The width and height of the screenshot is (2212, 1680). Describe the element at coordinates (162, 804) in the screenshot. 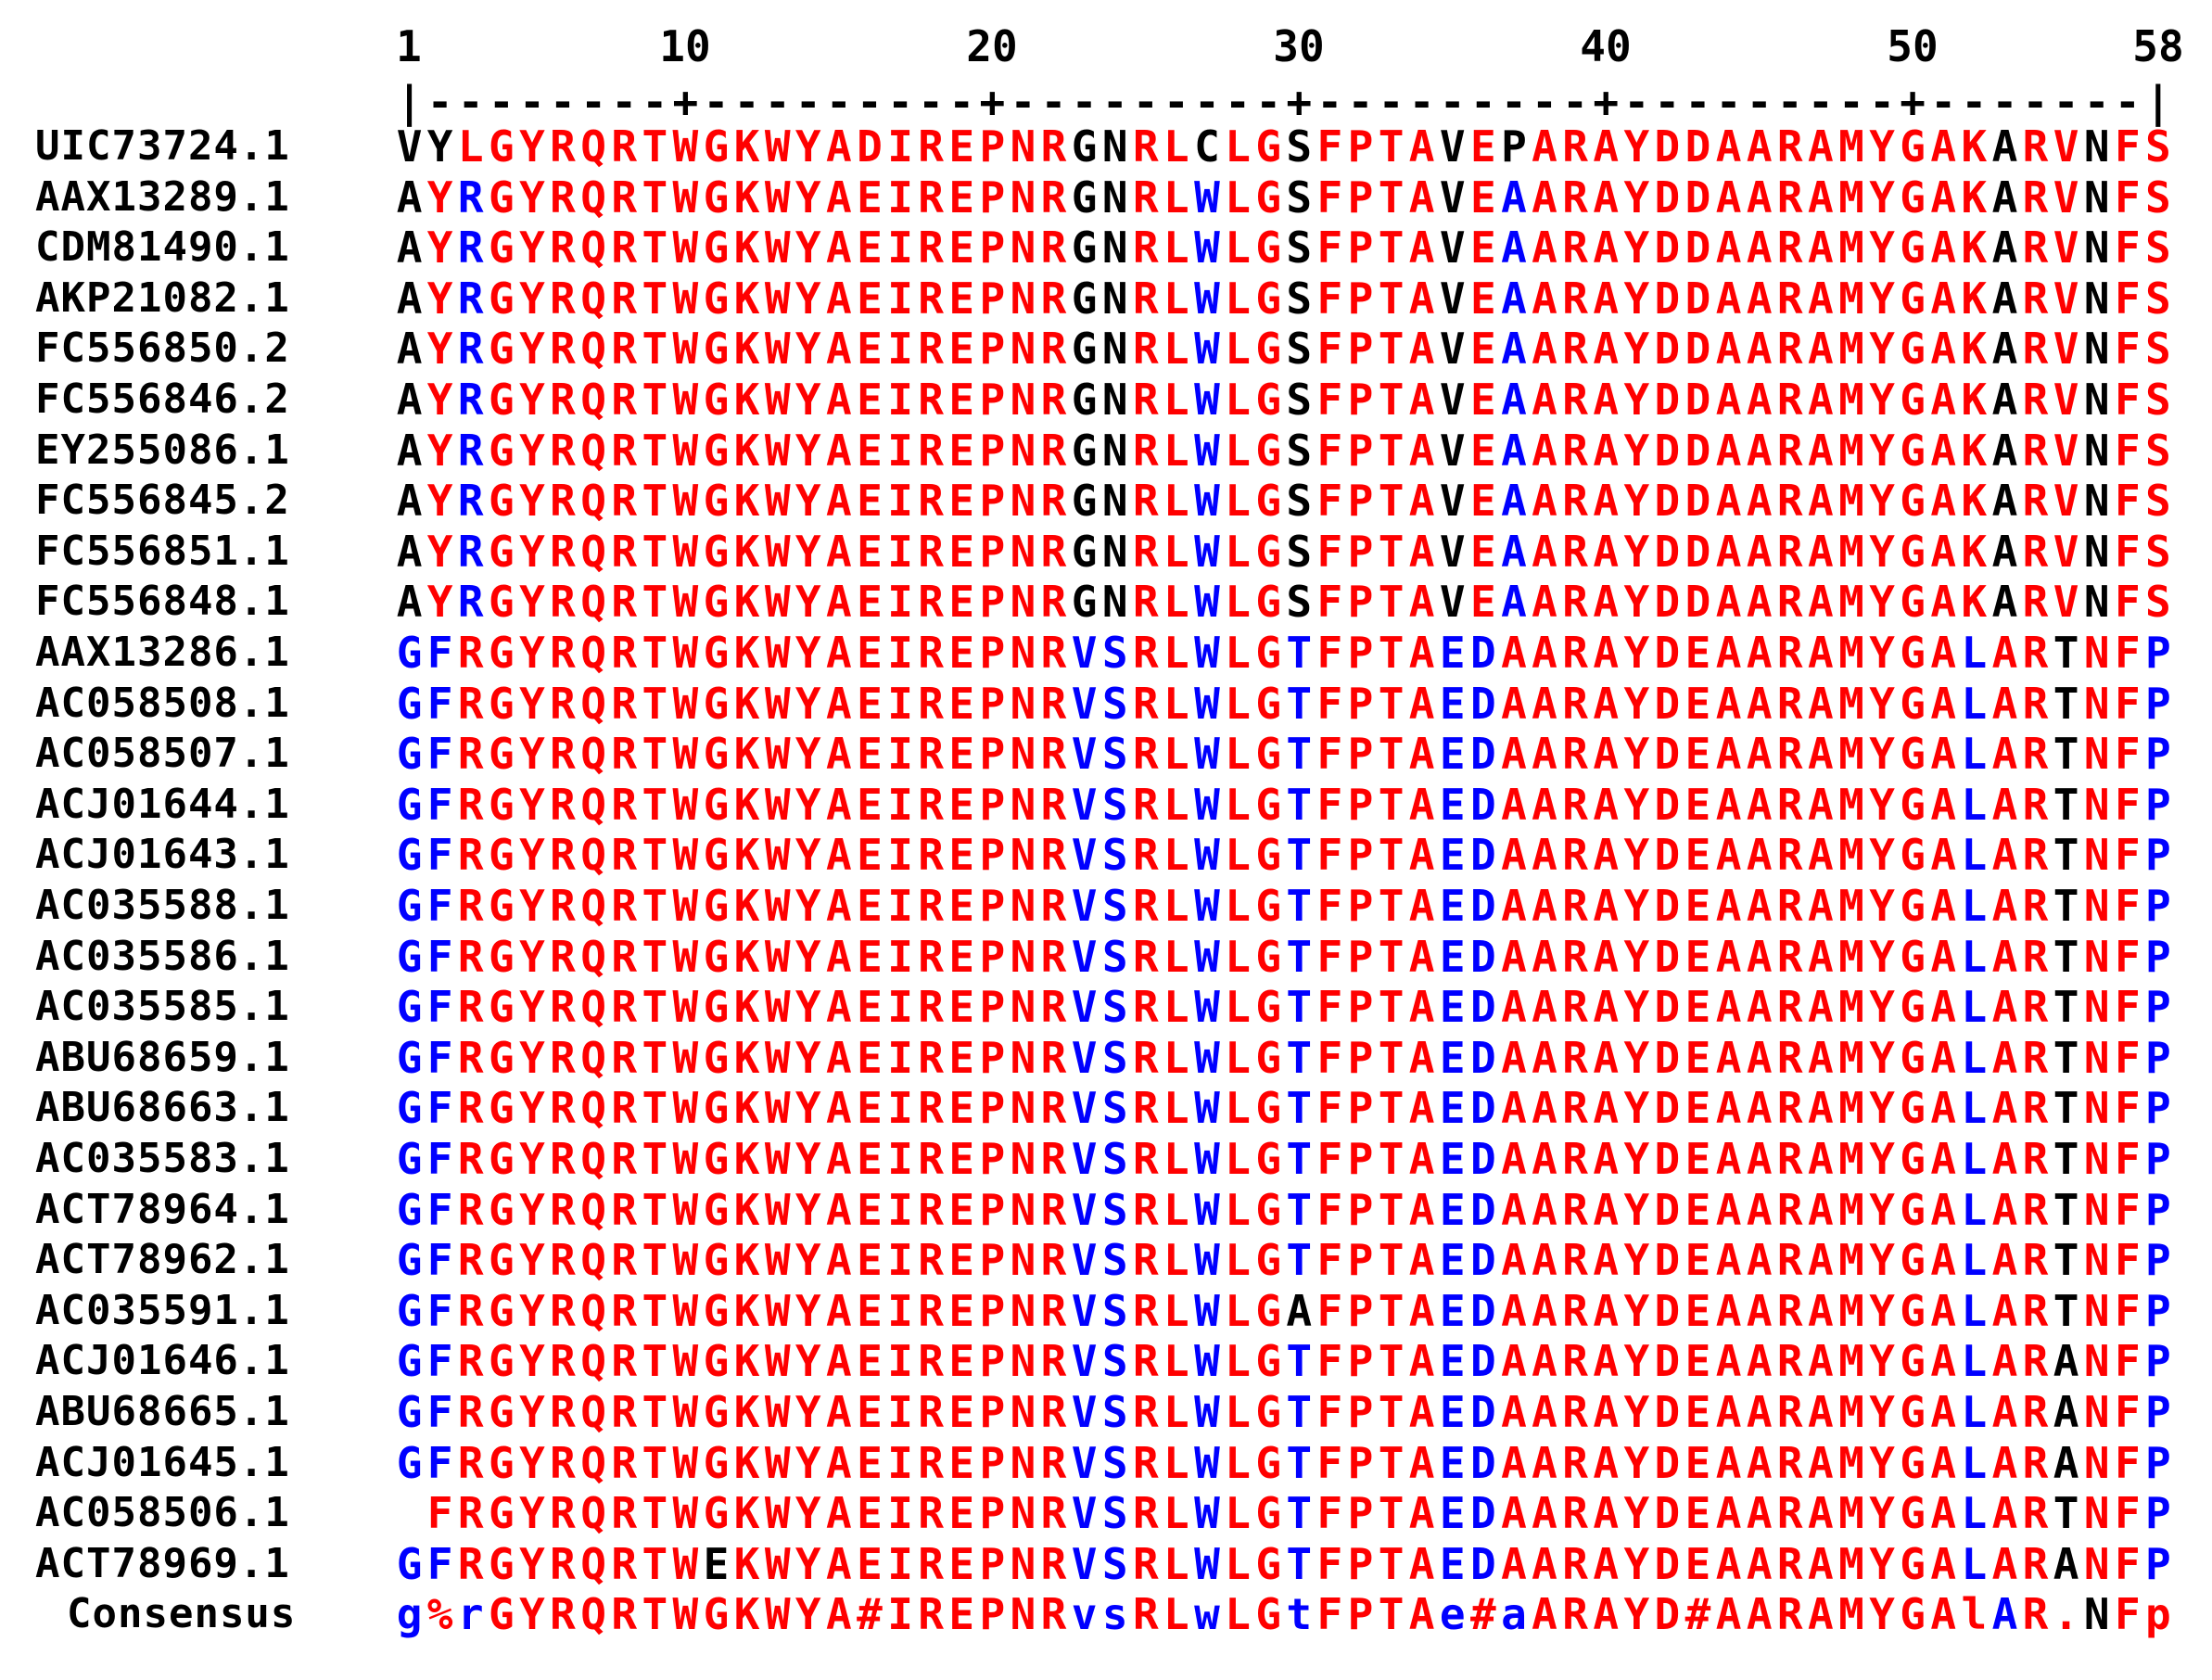

I see `sequence-id: ACJ01644.1` at that location.